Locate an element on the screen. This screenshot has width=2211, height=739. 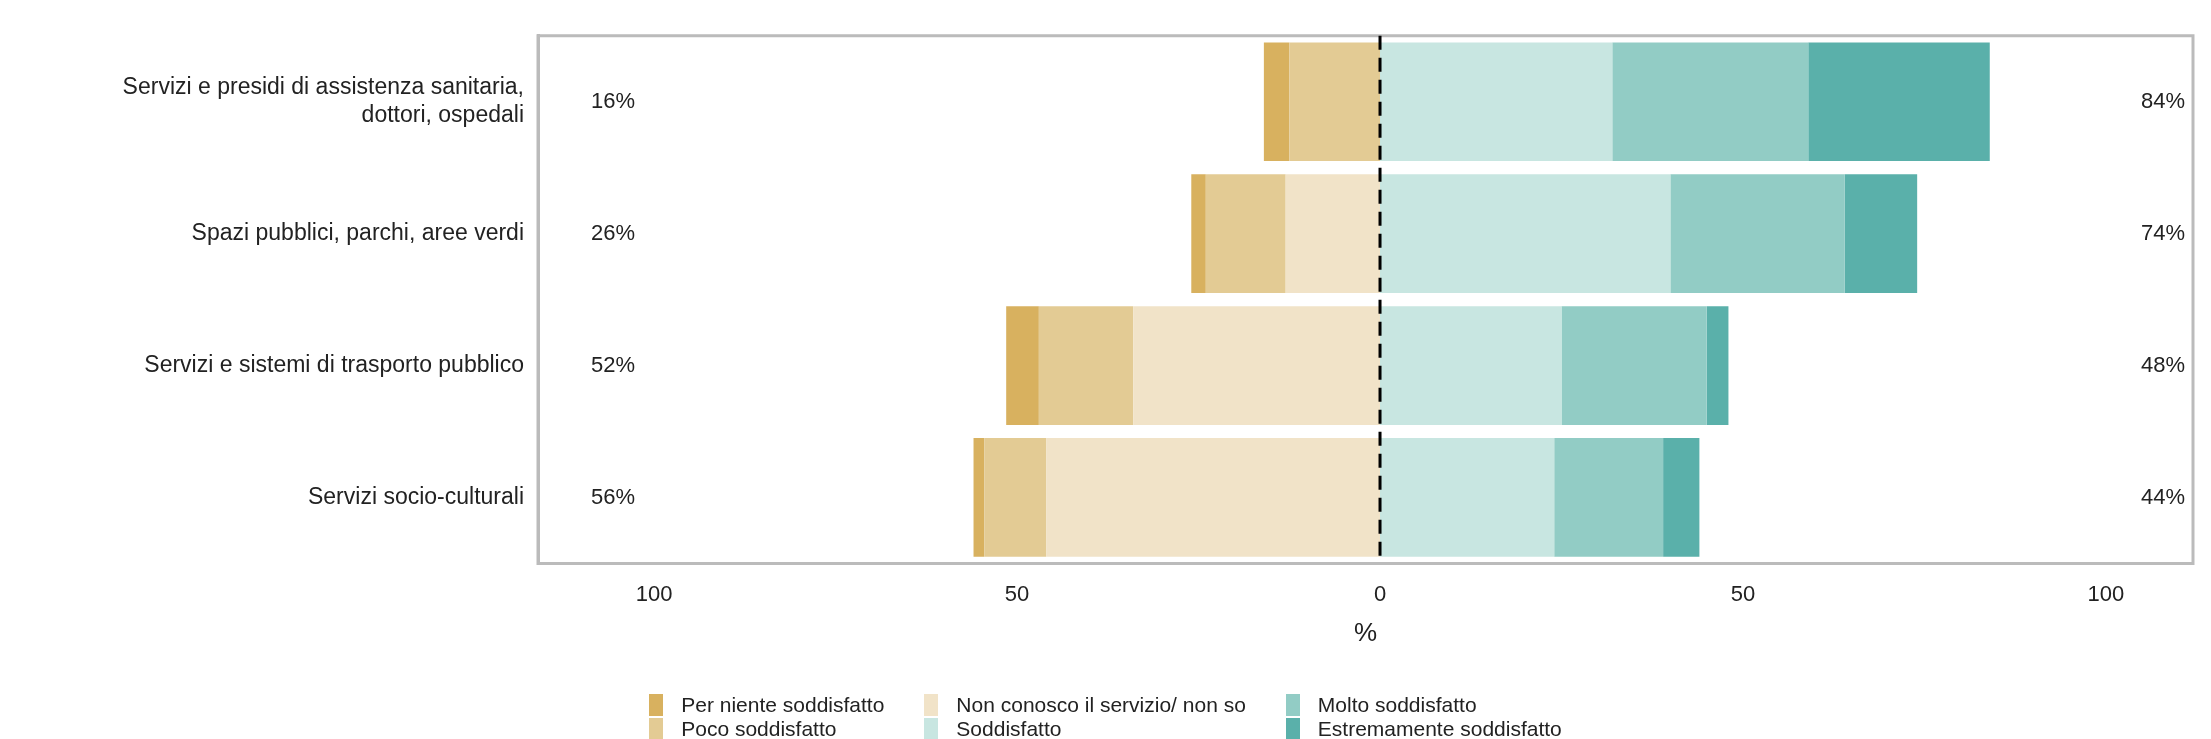
annotation: 26% is located at coordinates (613, 232).